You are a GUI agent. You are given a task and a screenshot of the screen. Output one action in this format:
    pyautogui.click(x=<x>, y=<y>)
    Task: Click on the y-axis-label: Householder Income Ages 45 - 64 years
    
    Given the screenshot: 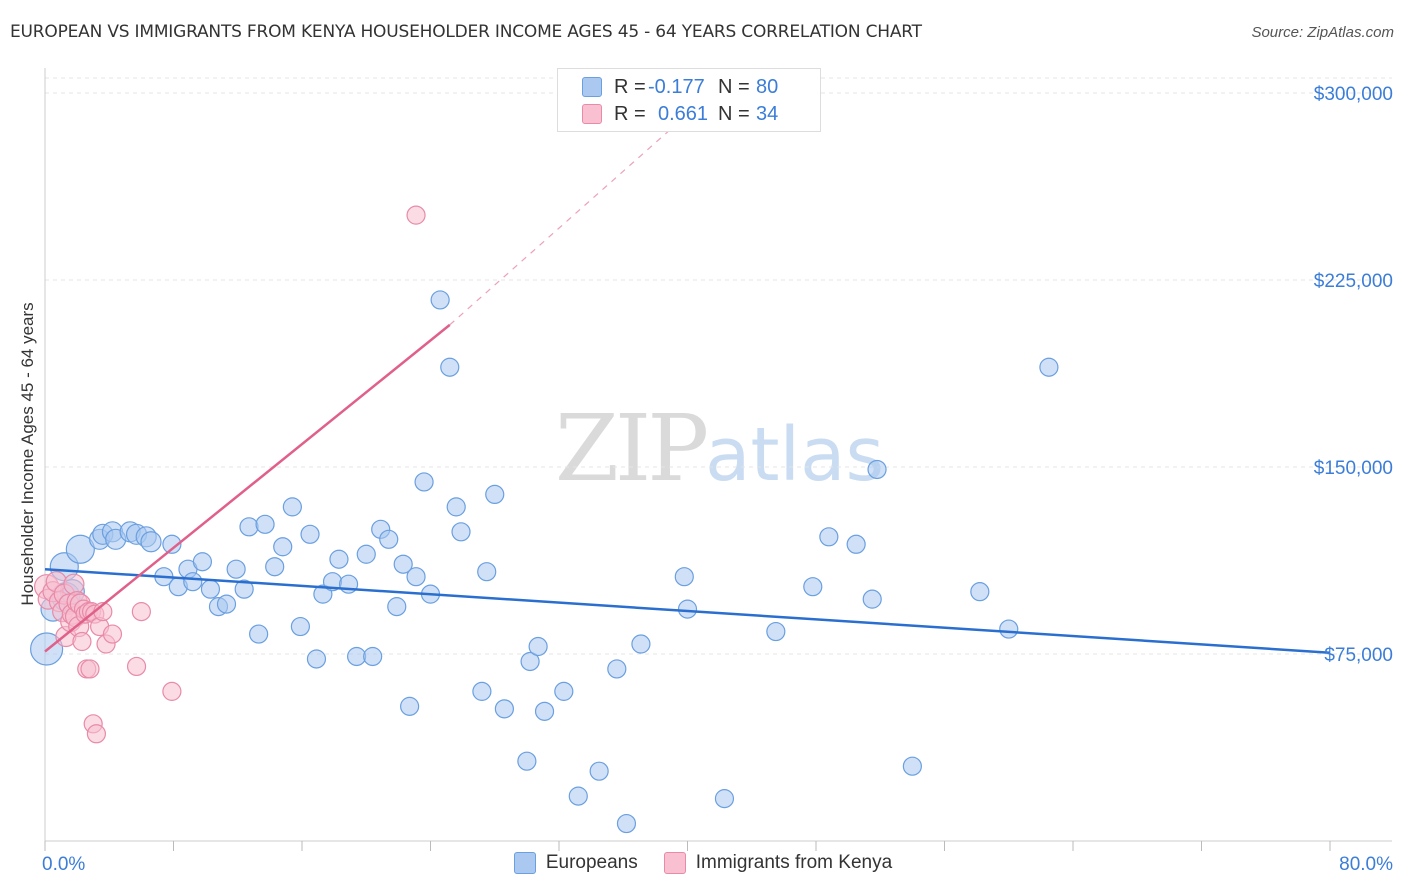 What is the action you would take?
    pyautogui.click(x=27, y=453)
    